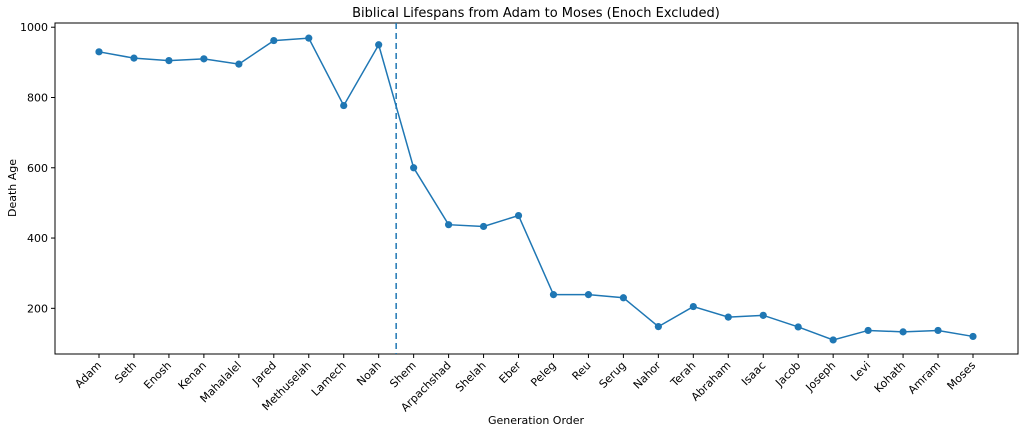  I want to click on y-tick-label: 600, so click(37, 168).